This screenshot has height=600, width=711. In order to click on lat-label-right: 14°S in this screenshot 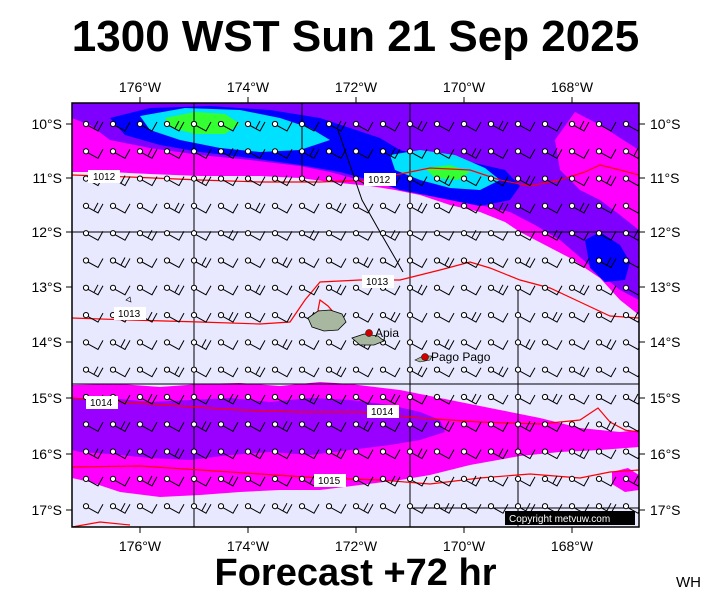, I will do `click(665, 342)`.